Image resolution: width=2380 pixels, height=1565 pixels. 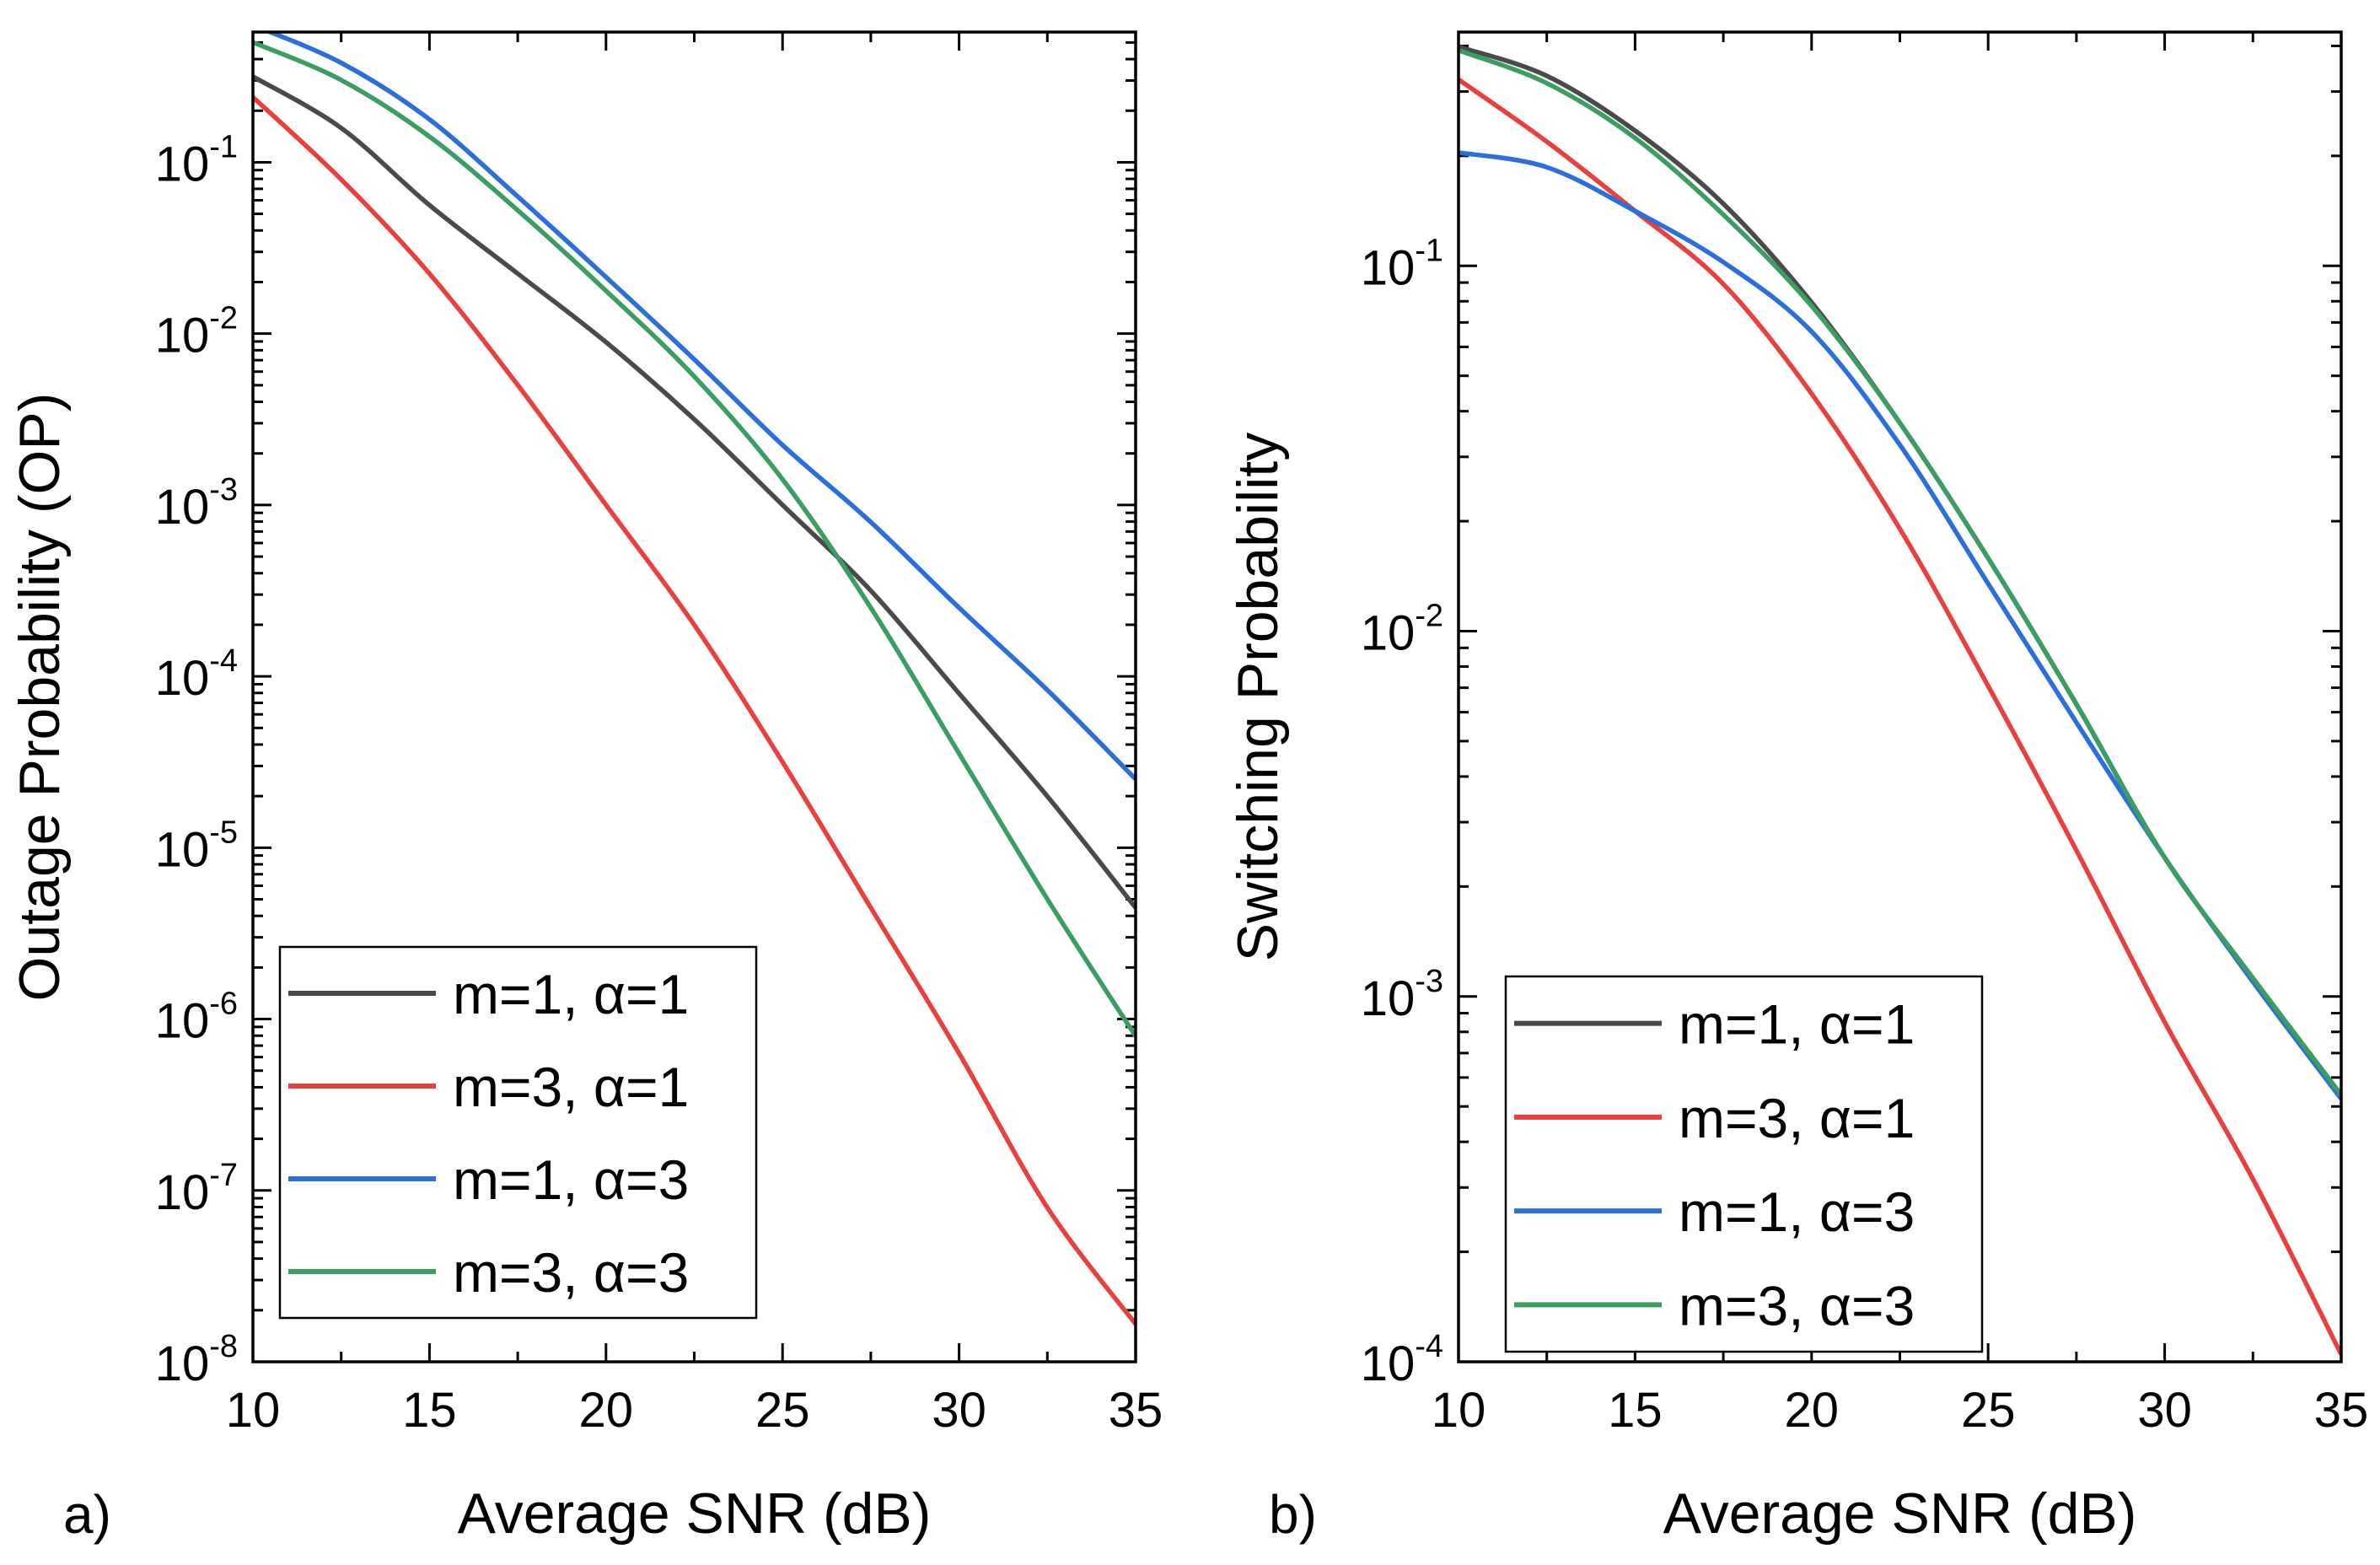 What do you see at coordinates (1293, 1514) in the screenshot?
I see `panel-label: b)` at bounding box center [1293, 1514].